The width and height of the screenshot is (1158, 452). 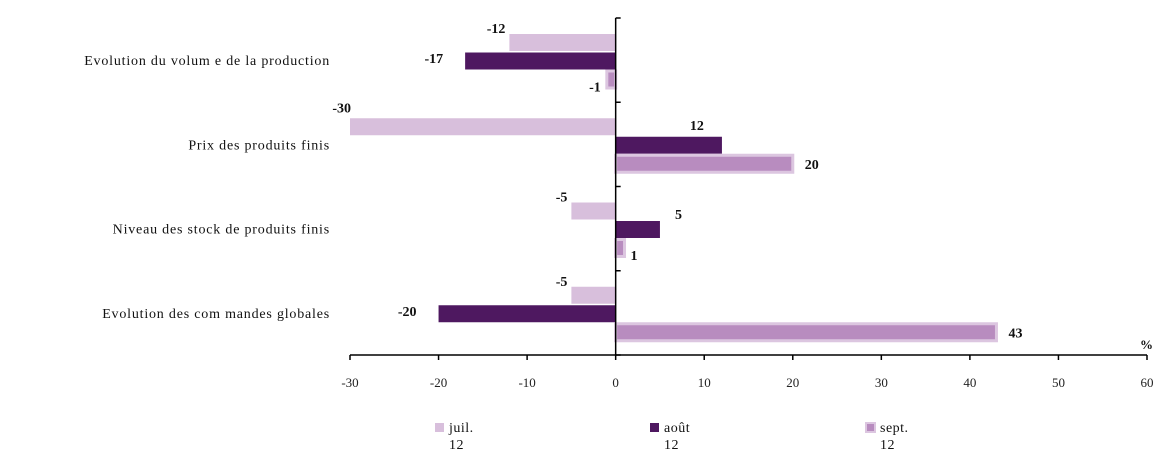 What do you see at coordinates (221, 230) in the screenshot?
I see `category-label: Niveau des stock de produits finis` at bounding box center [221, 230].